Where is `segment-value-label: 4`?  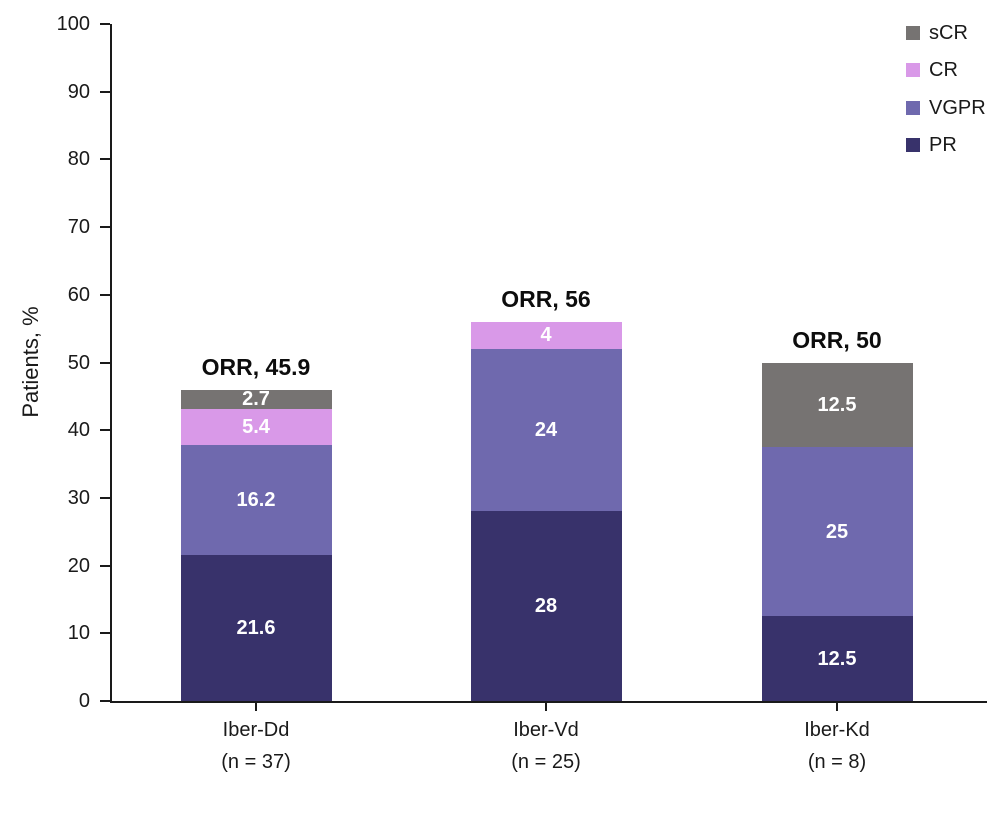 segment-value-label: 4 is located at coordinates (546, 335).